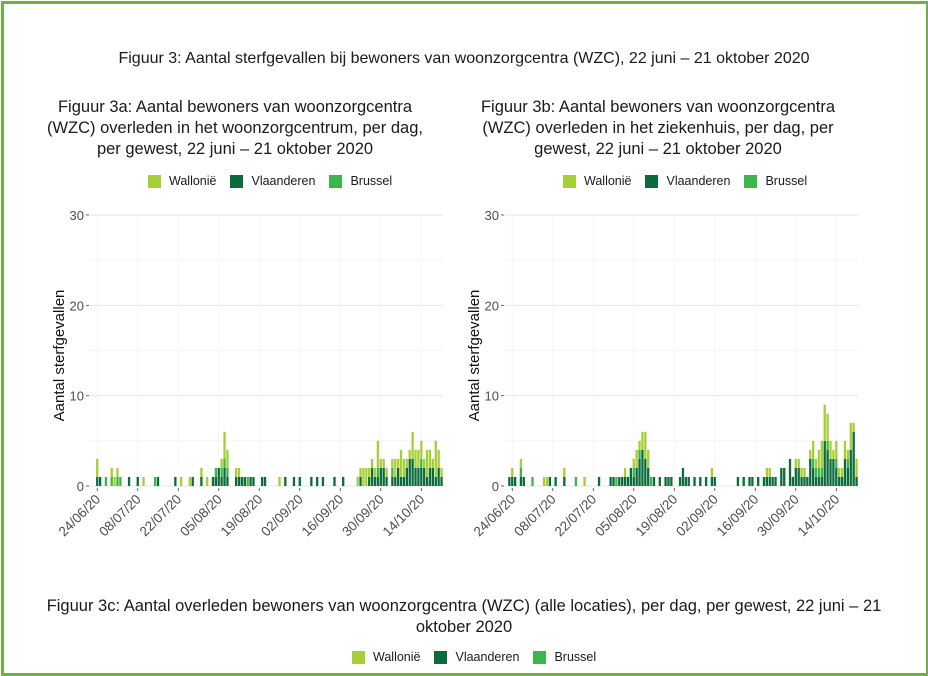 This screenshot has width=928, height=676. I want to click on x-tick-label: 24/06/20, so click(80, 516).